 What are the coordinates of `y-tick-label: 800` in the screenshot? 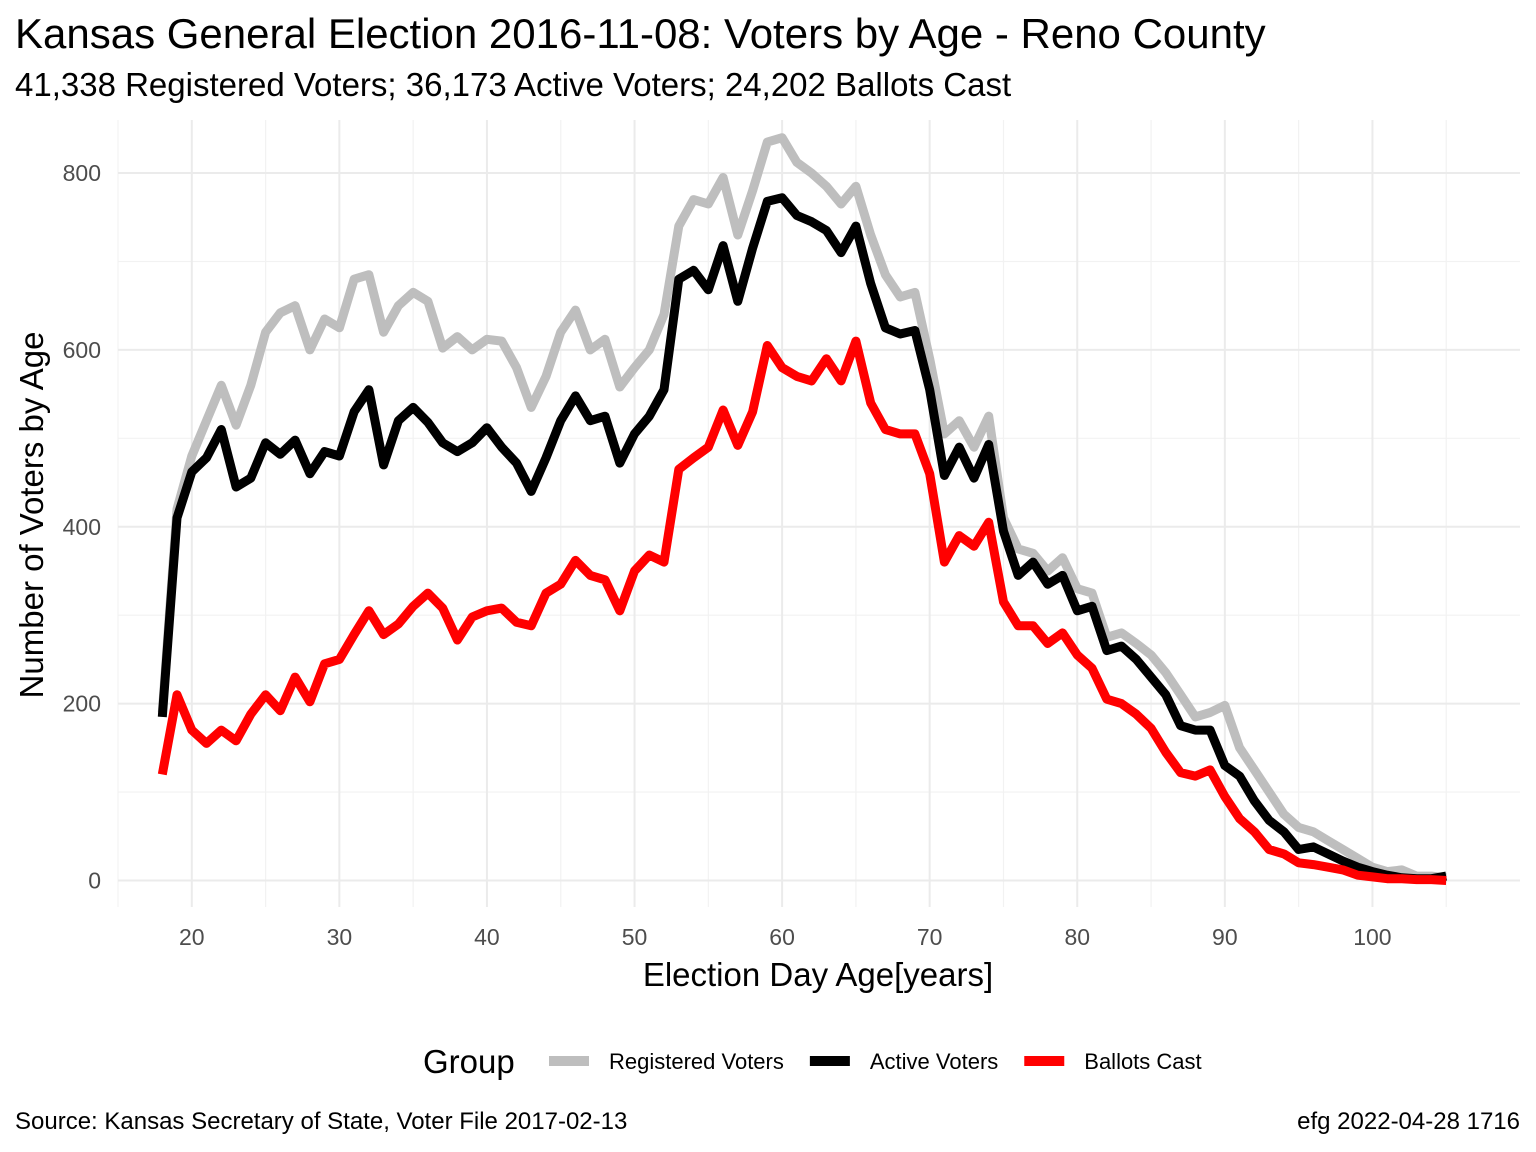 It's located at (82, 173).